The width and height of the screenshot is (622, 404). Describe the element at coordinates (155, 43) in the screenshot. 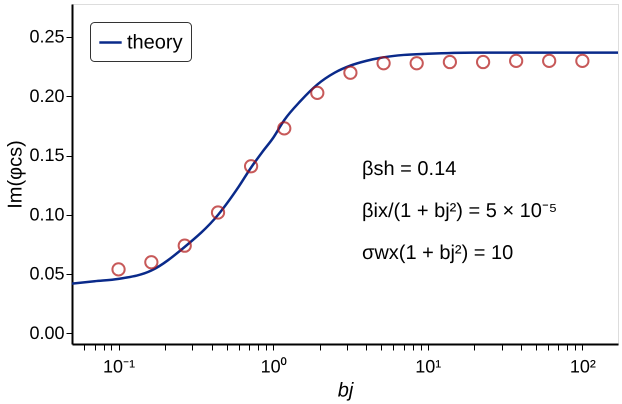

I see `legend-label: theory` at that location.